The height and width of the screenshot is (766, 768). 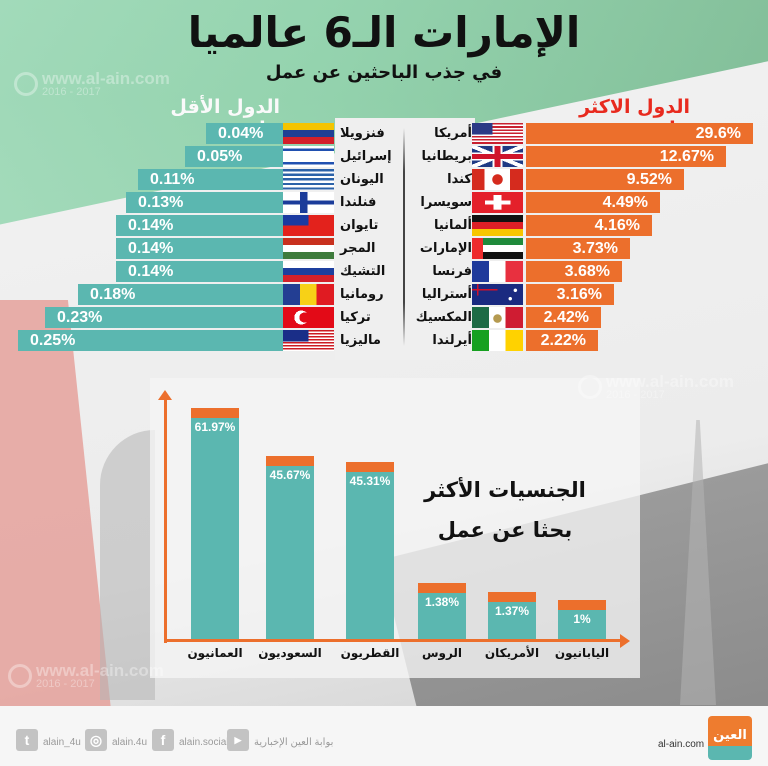 I want to click on least-country-label: التشيك, so click(x=363, y=271).